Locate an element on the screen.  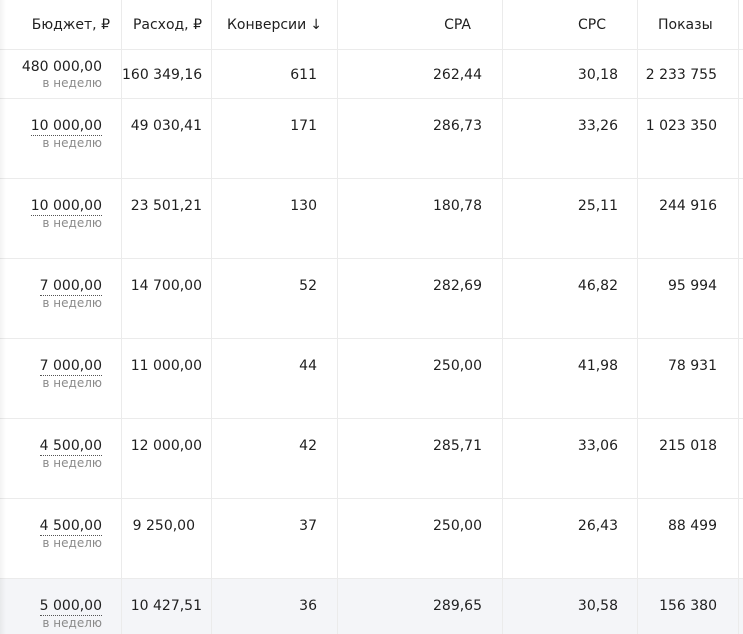
column-header-spend: Расход, ₽ is located at coordinates (162, 25).